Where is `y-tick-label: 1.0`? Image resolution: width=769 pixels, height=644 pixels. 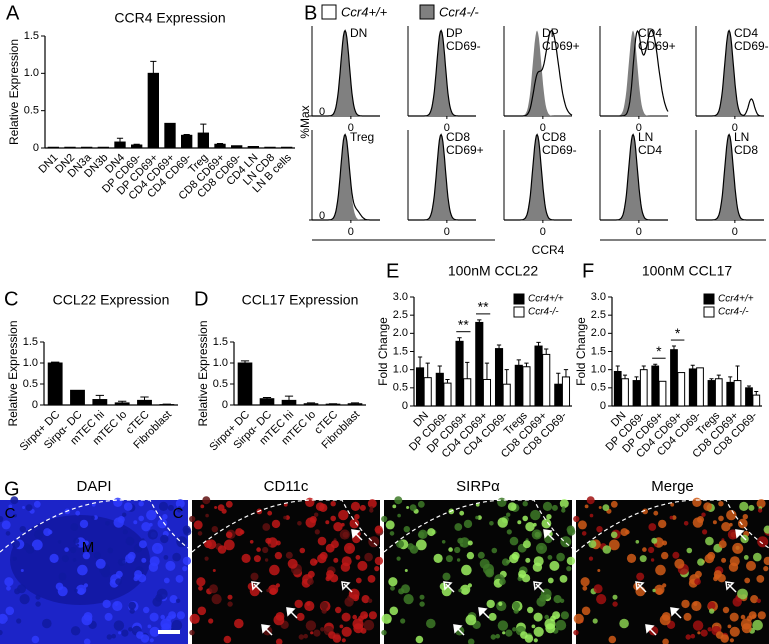
y-tick-label: 1.0 is located at coordinates (220, 363).